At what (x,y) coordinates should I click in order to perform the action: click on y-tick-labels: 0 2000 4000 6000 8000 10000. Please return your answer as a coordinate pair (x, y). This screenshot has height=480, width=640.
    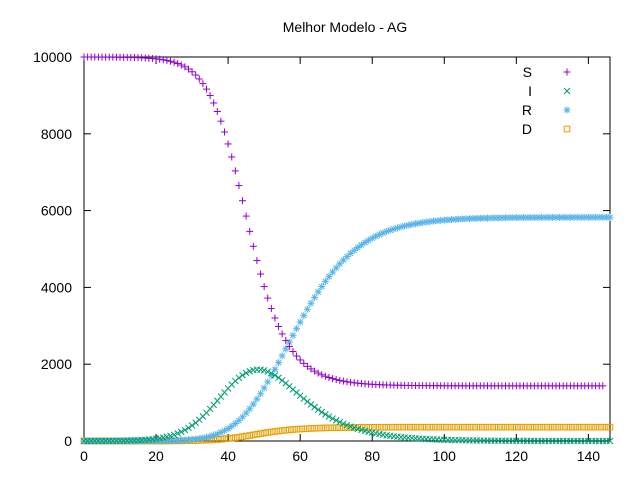
    Looking at the image, I should click on (52, 249).